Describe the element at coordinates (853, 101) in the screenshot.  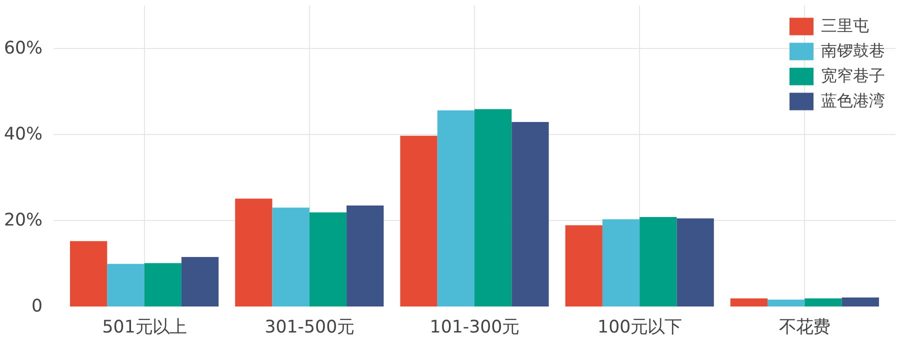
I see `legend-label: 蓝色港湾` at that location.